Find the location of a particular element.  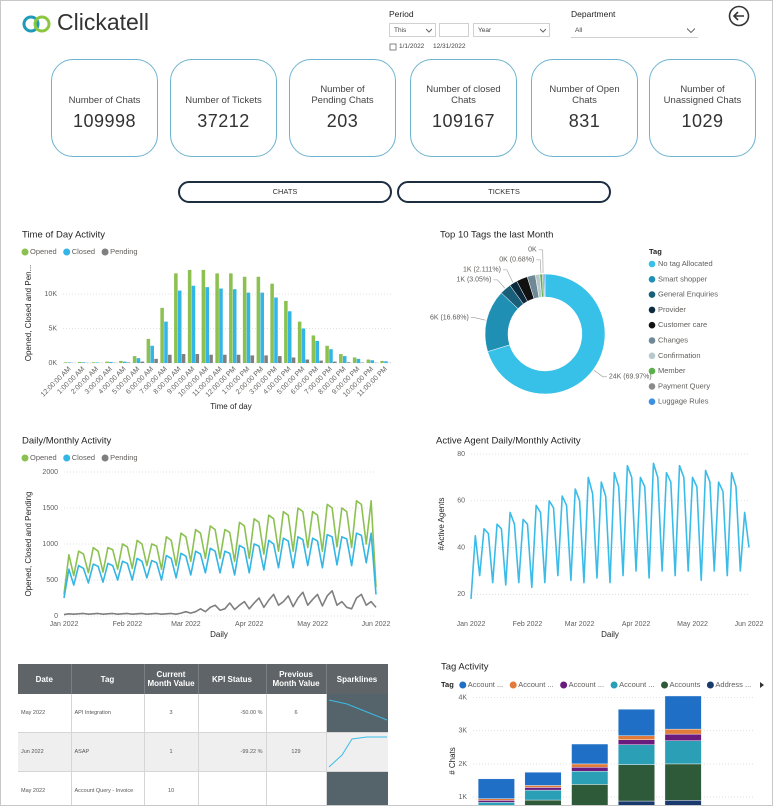

data-label: 6K (16.68%) is located at coordinates (449, 318).